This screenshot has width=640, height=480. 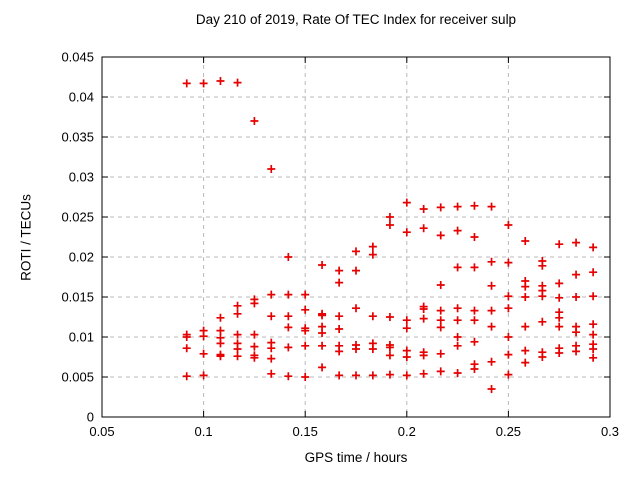 What do you see at coordinates (508, 431) in the screenshot?
I see `x-tick-label: 0.25` at bounding box center [508, 431].